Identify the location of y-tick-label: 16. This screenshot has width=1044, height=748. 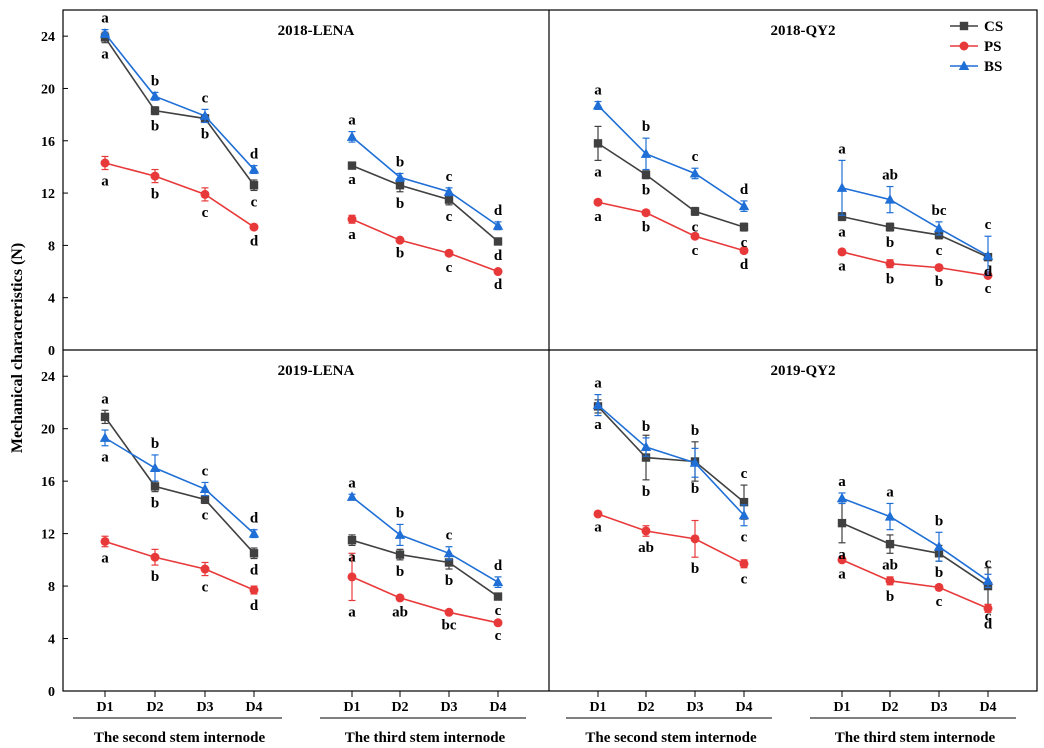
(48, 482).